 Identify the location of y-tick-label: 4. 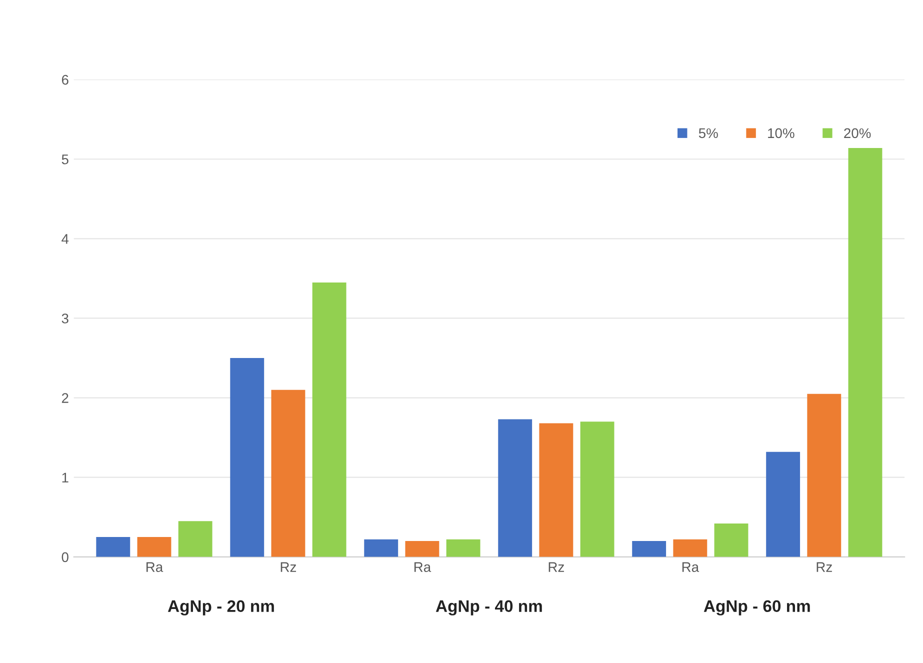
(65, 239).